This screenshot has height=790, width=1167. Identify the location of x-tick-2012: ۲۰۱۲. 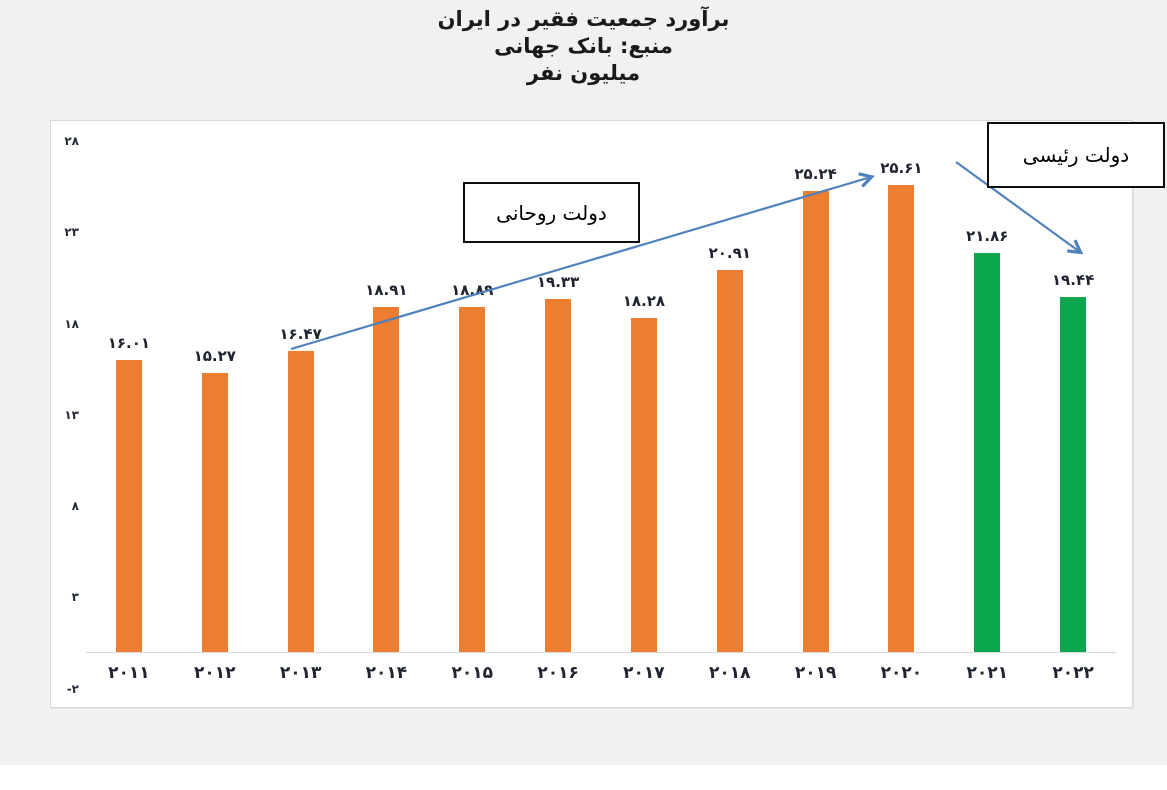
(214, 673).